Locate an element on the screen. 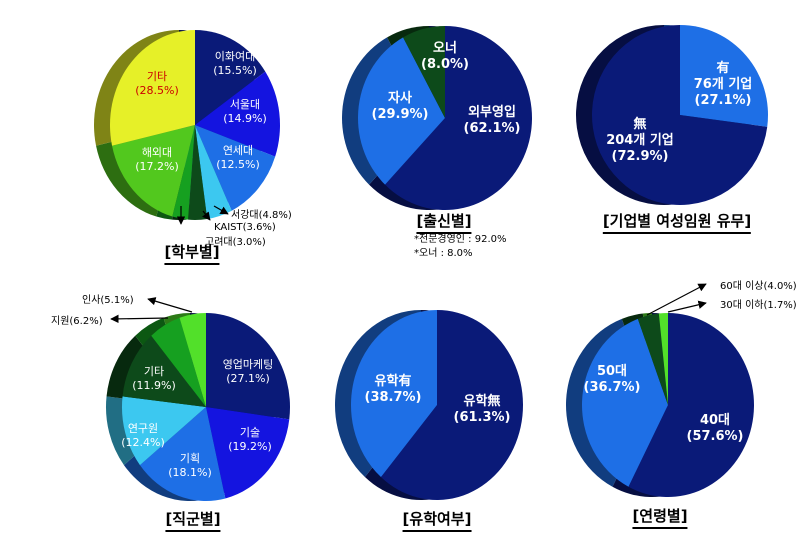 The image size is (809, 552). slice-sublabel: 204개 기업 is located at coordinates (640, 140).